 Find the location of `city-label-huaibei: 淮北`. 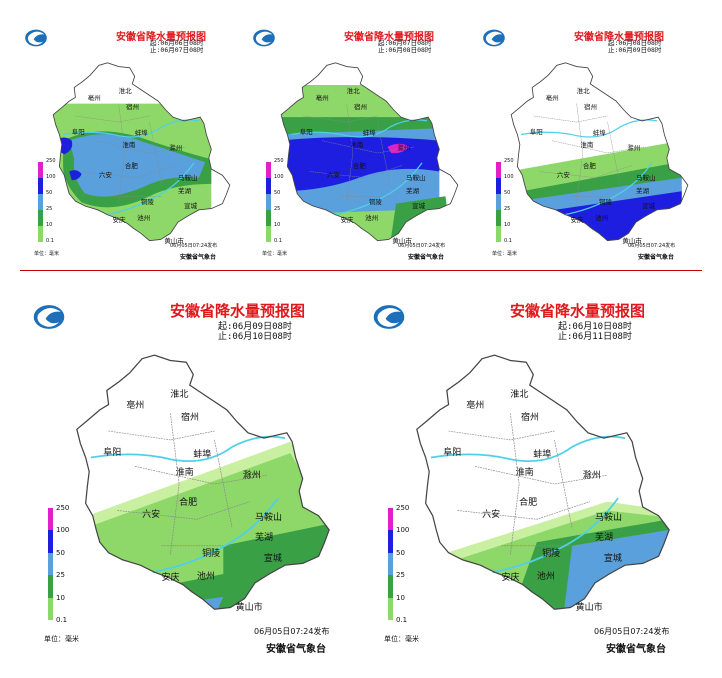

city-label-huaibei: 淮北 is located at coordinates (179, 394).